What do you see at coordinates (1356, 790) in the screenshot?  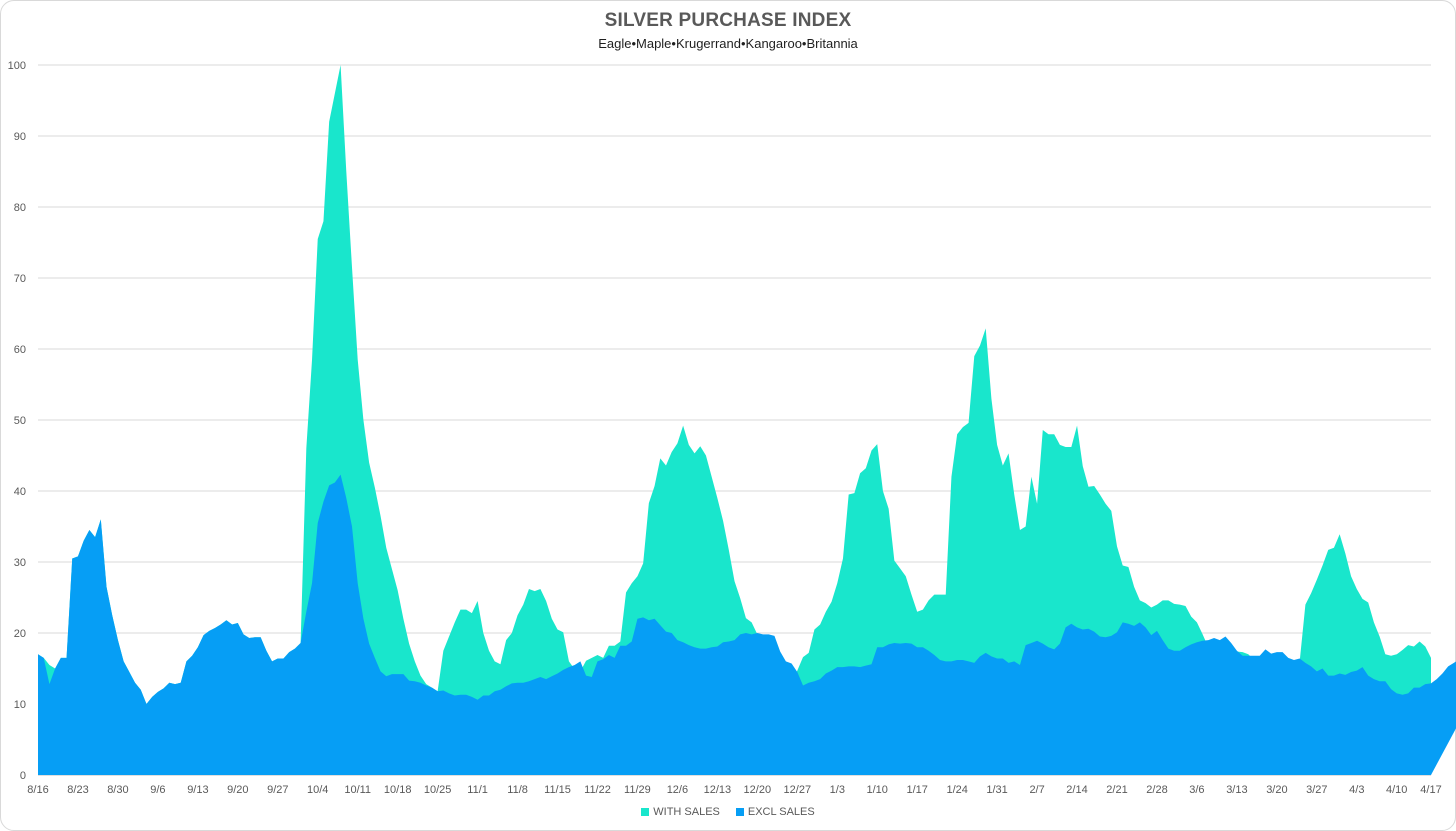 I see `x-tick-label: 4/3` at bounding box center [1356, 790].